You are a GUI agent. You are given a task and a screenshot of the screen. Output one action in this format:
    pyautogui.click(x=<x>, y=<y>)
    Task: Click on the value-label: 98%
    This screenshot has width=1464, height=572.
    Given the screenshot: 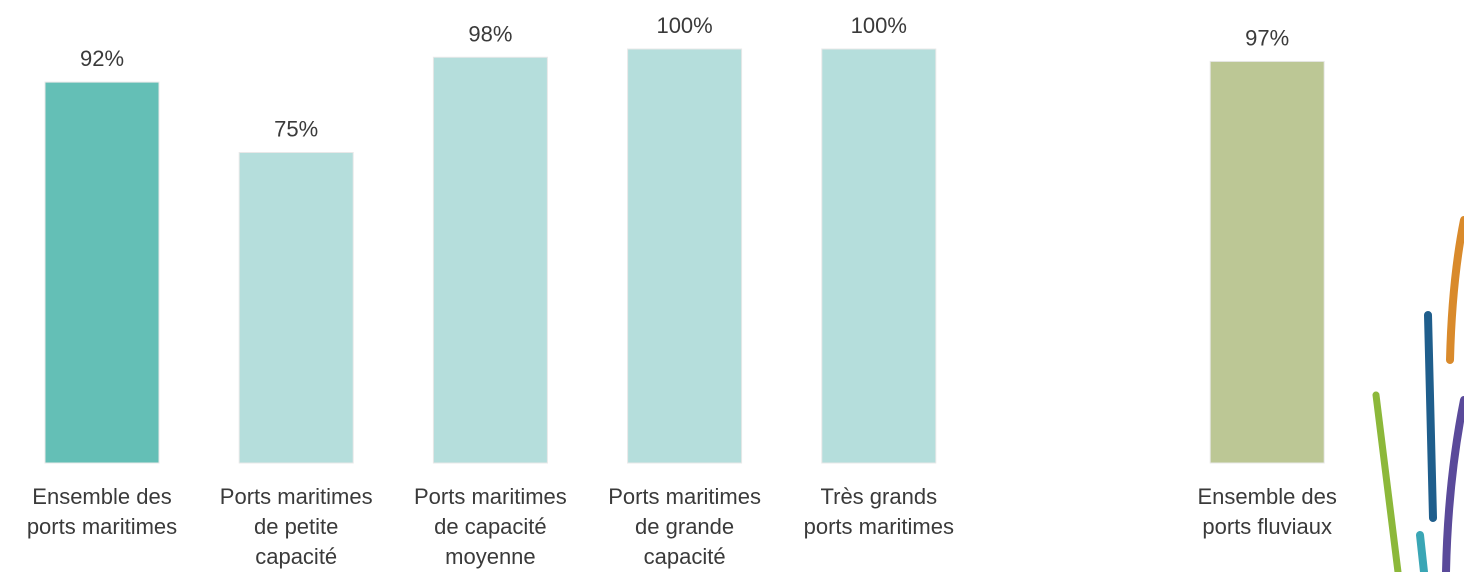 What is the action you would take?
    pyautogui.click(x=490, y=33)
    